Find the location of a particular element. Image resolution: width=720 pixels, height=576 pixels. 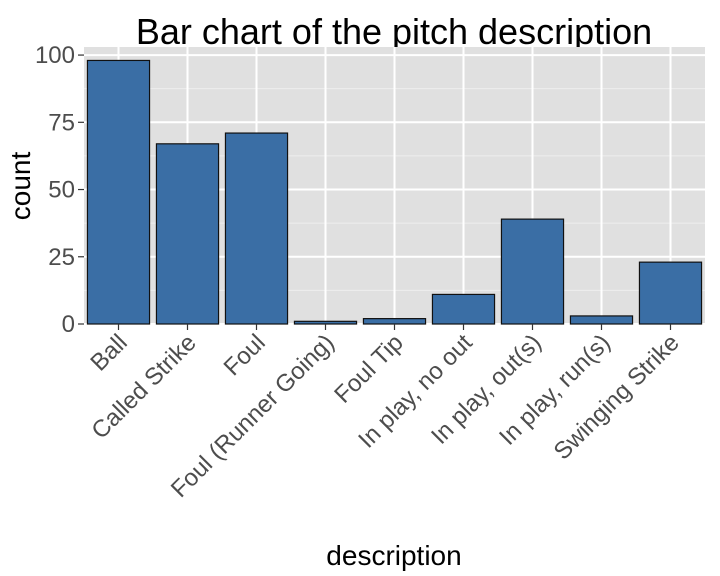

bar-in-play-out-s is located at coordinates (532, 271).